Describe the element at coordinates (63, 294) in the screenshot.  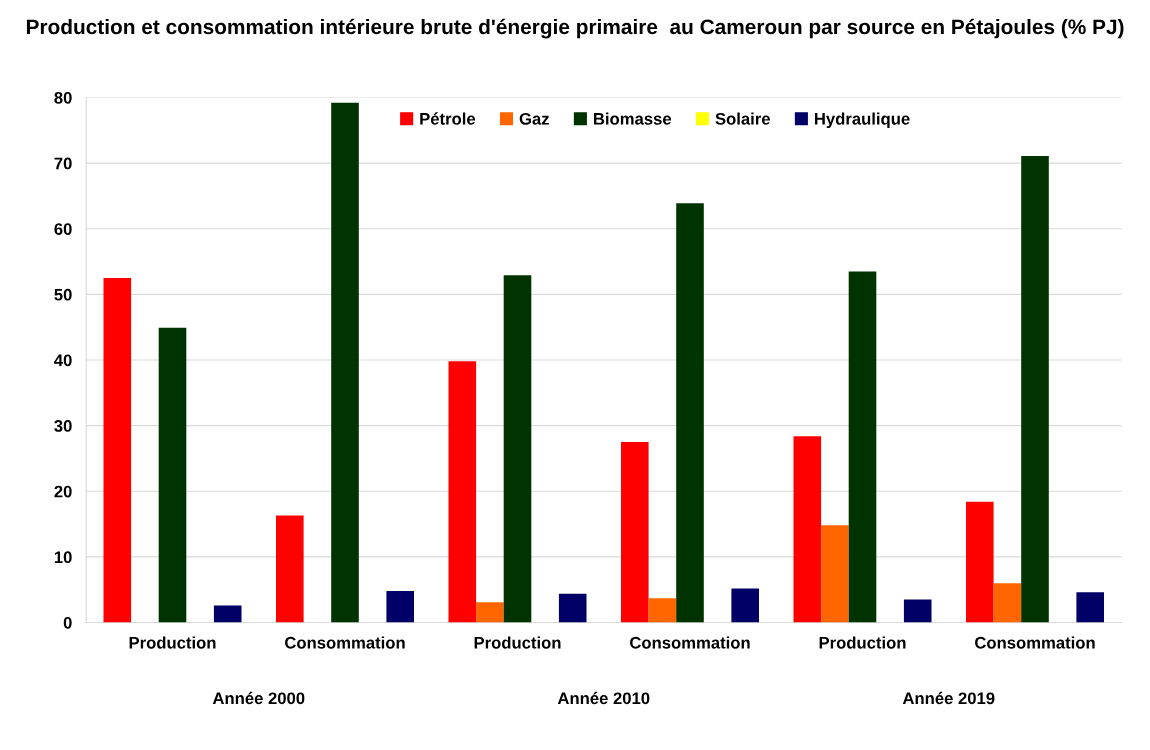
I see `y-tick-label: 50` at that location.